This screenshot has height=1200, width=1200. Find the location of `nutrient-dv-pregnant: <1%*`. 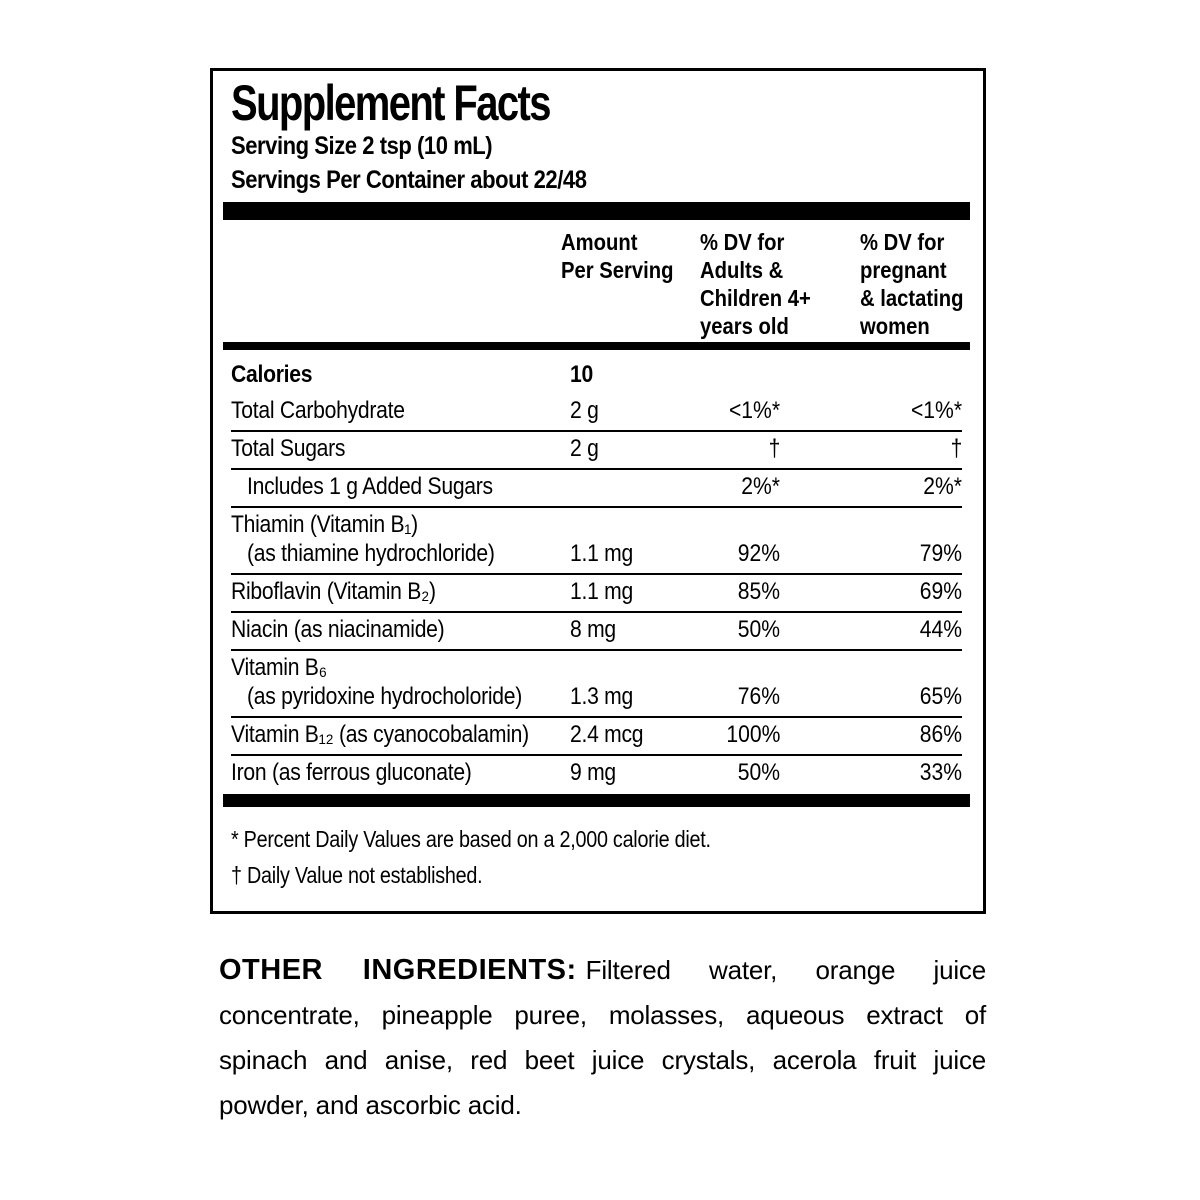

nutrient-dv-pregnant: <1%* is located at coordinates (936, 410).